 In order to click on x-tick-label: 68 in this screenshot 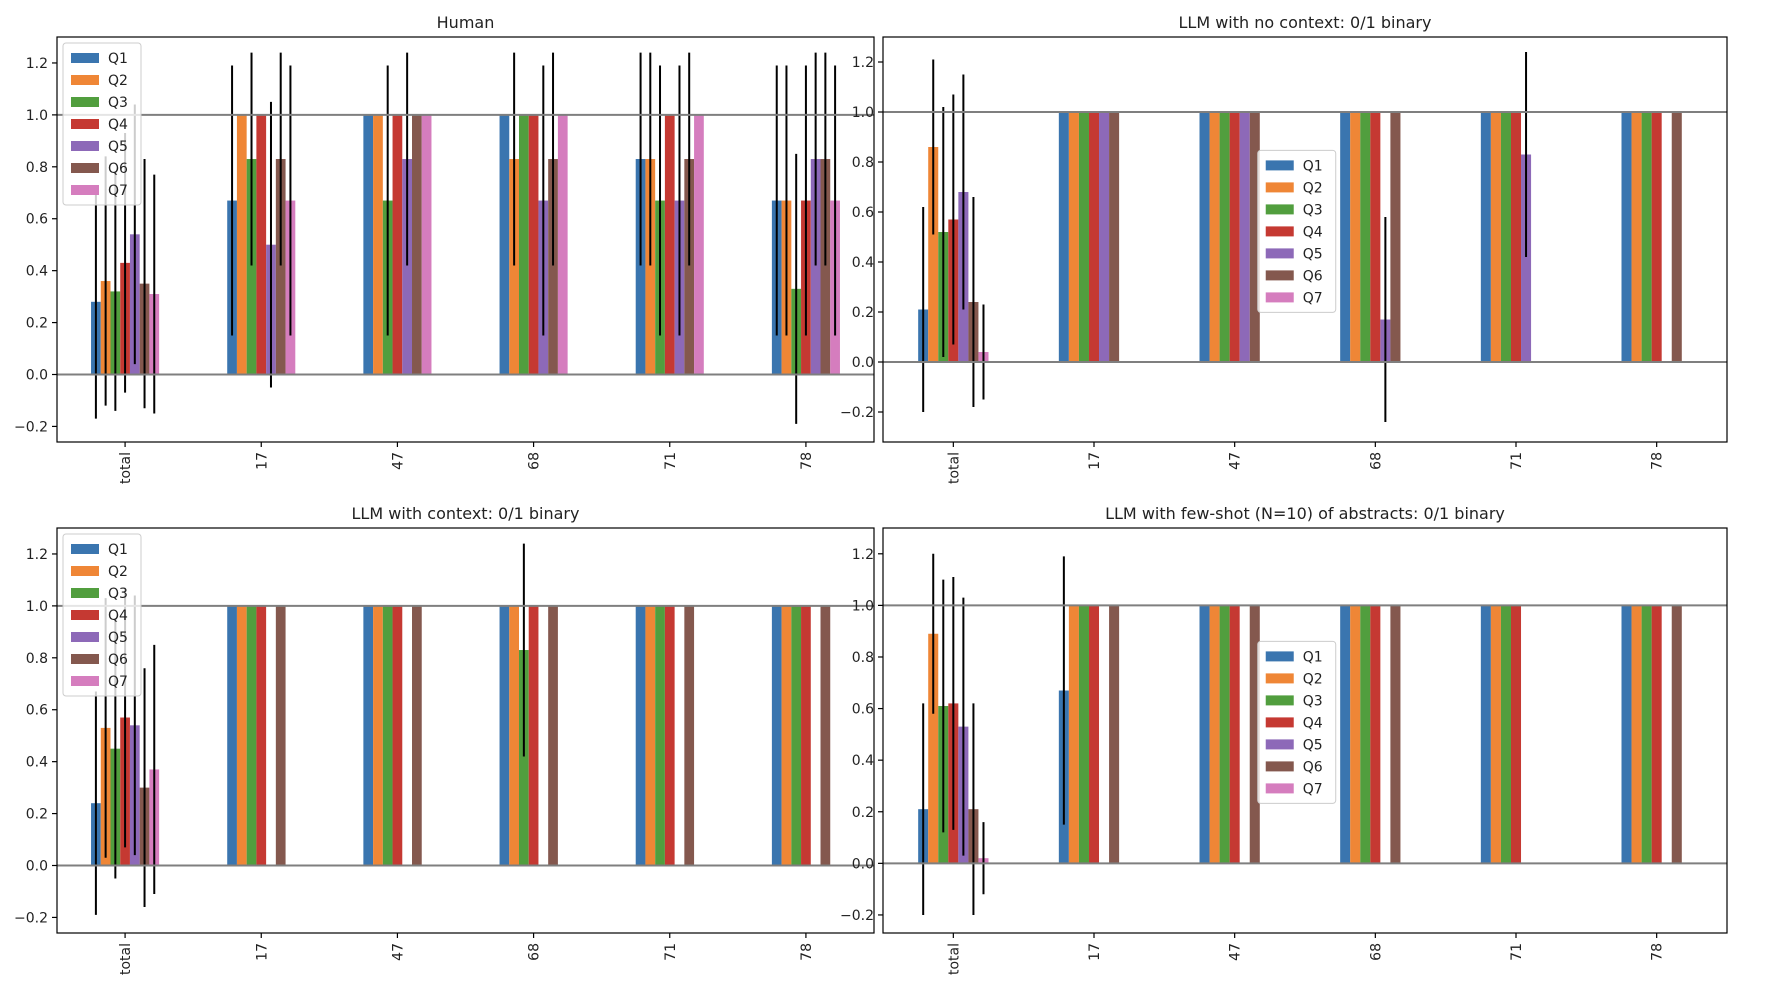, I will do `click(1376, 952)`.